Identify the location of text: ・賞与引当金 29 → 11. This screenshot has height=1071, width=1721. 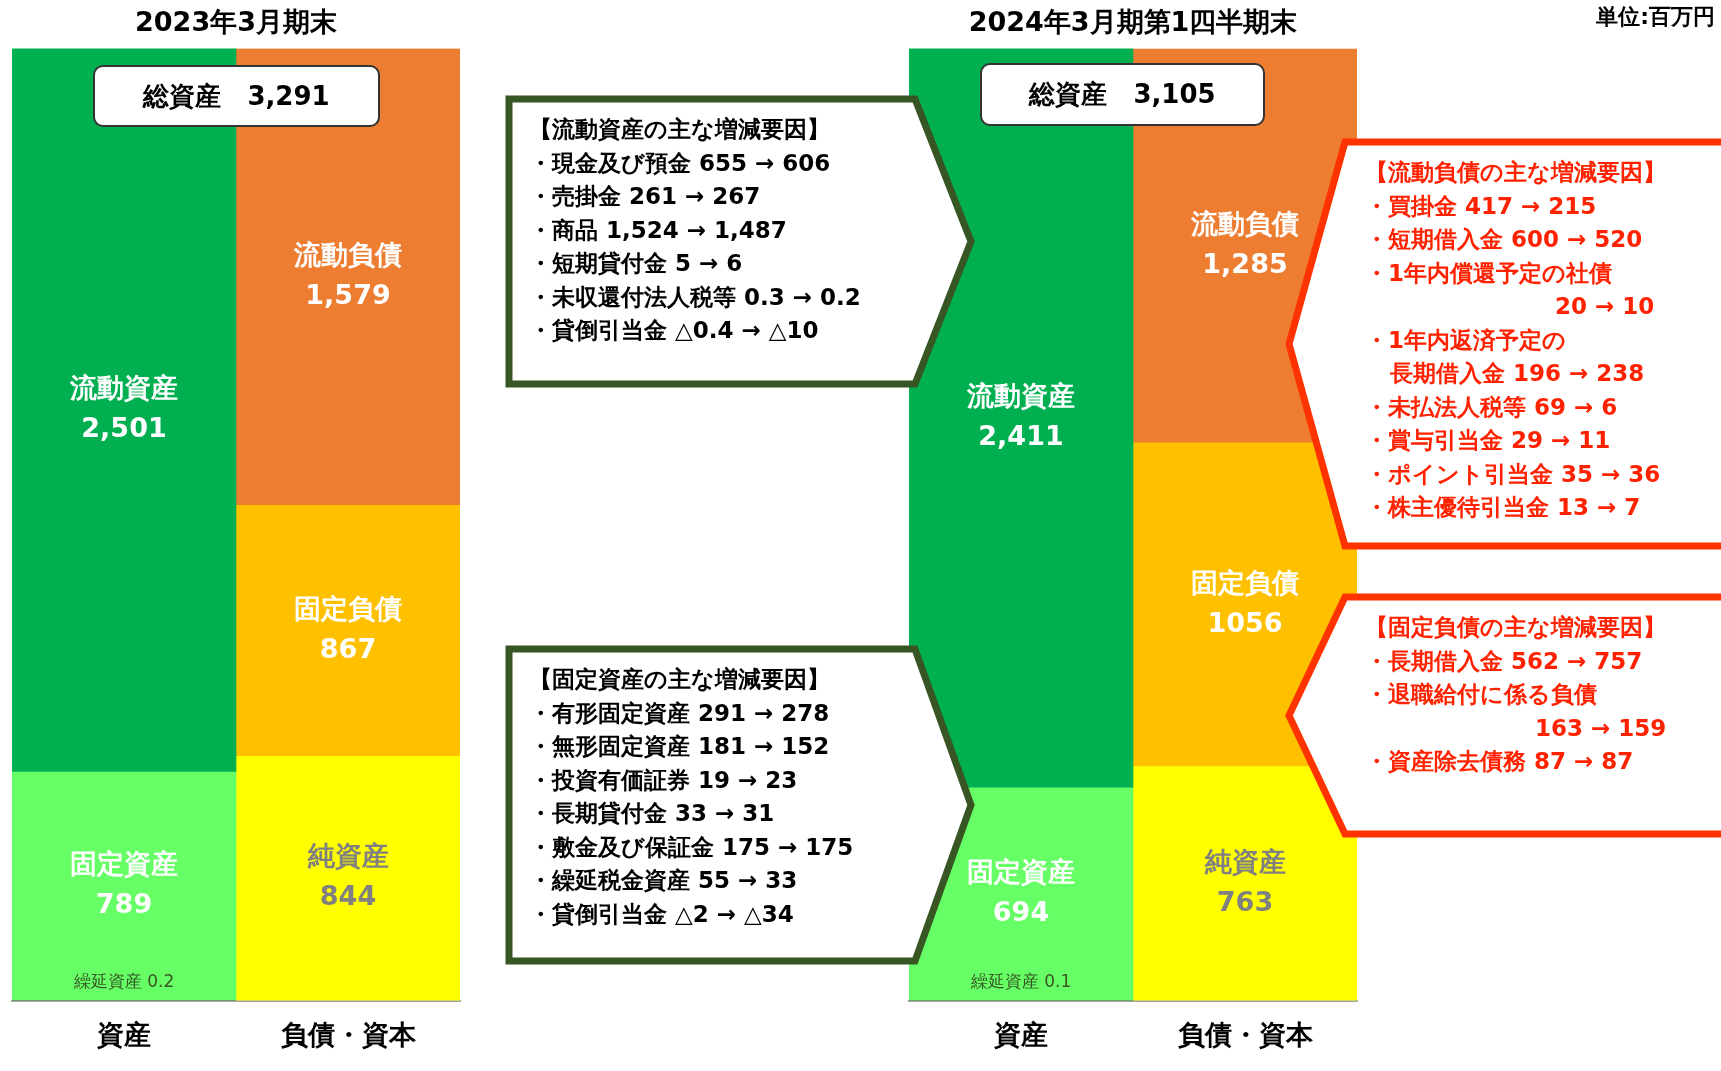
(1488, 440).